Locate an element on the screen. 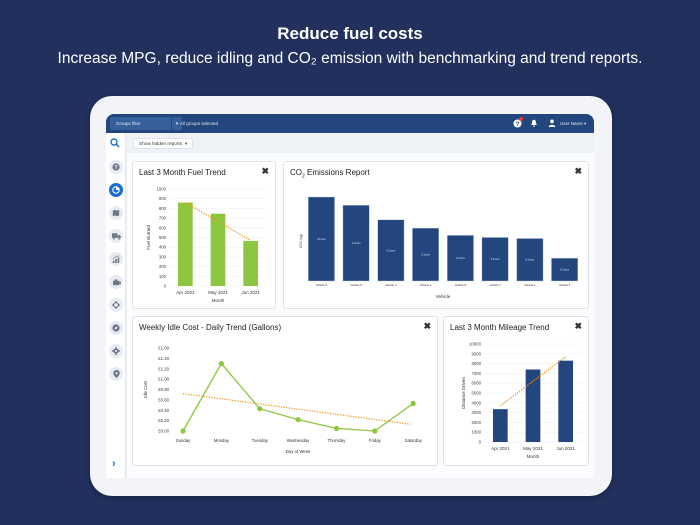  svg-text: Vehicle 3 is located at coordinates (391, 285).